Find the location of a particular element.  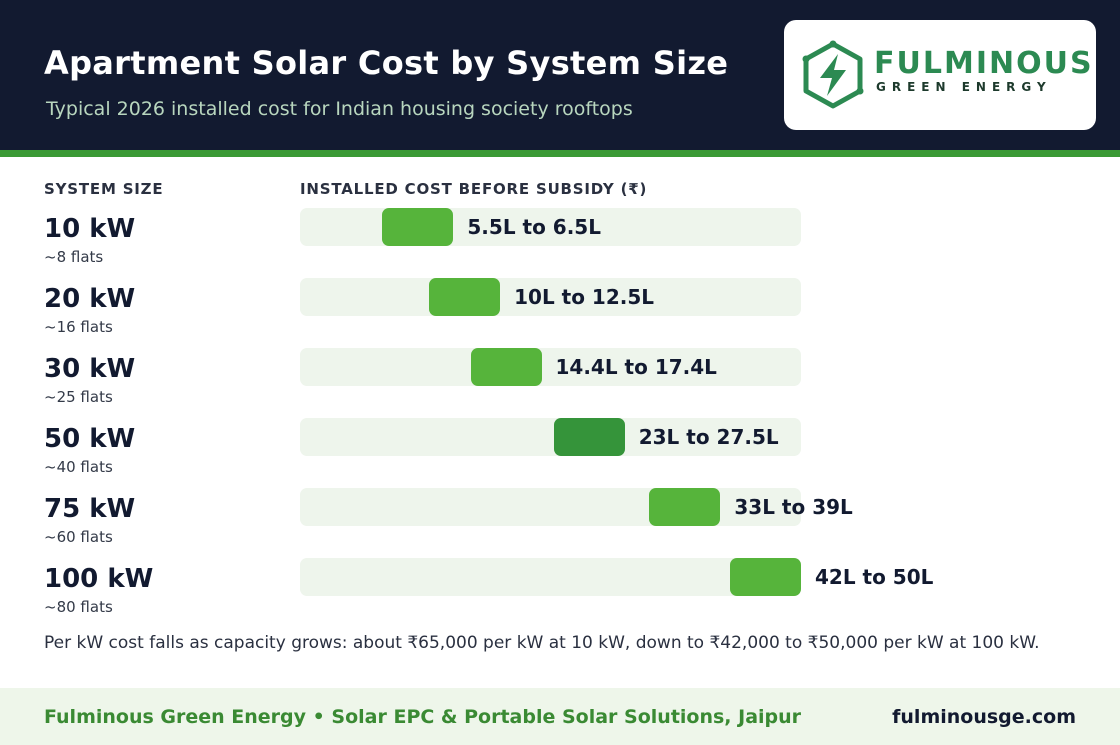

lightning-hexagon-logo-icon is located at coordinates (833, 74).